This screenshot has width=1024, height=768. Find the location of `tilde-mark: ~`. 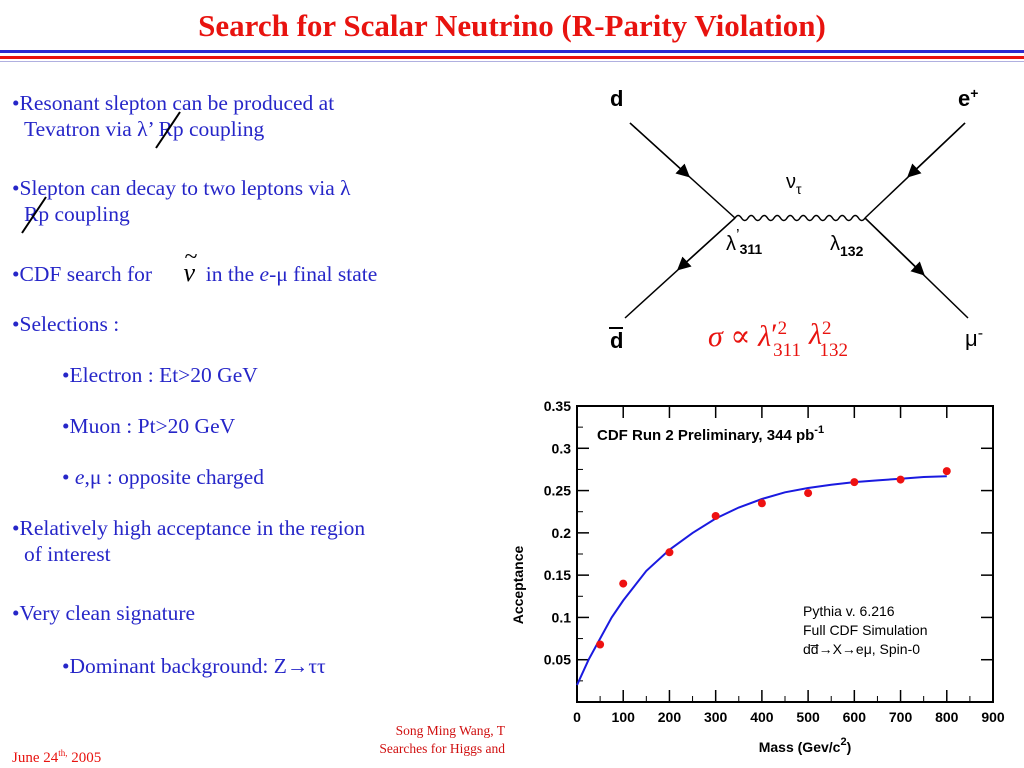

tilde-mark: ~ is located at coordinates (191, 257).